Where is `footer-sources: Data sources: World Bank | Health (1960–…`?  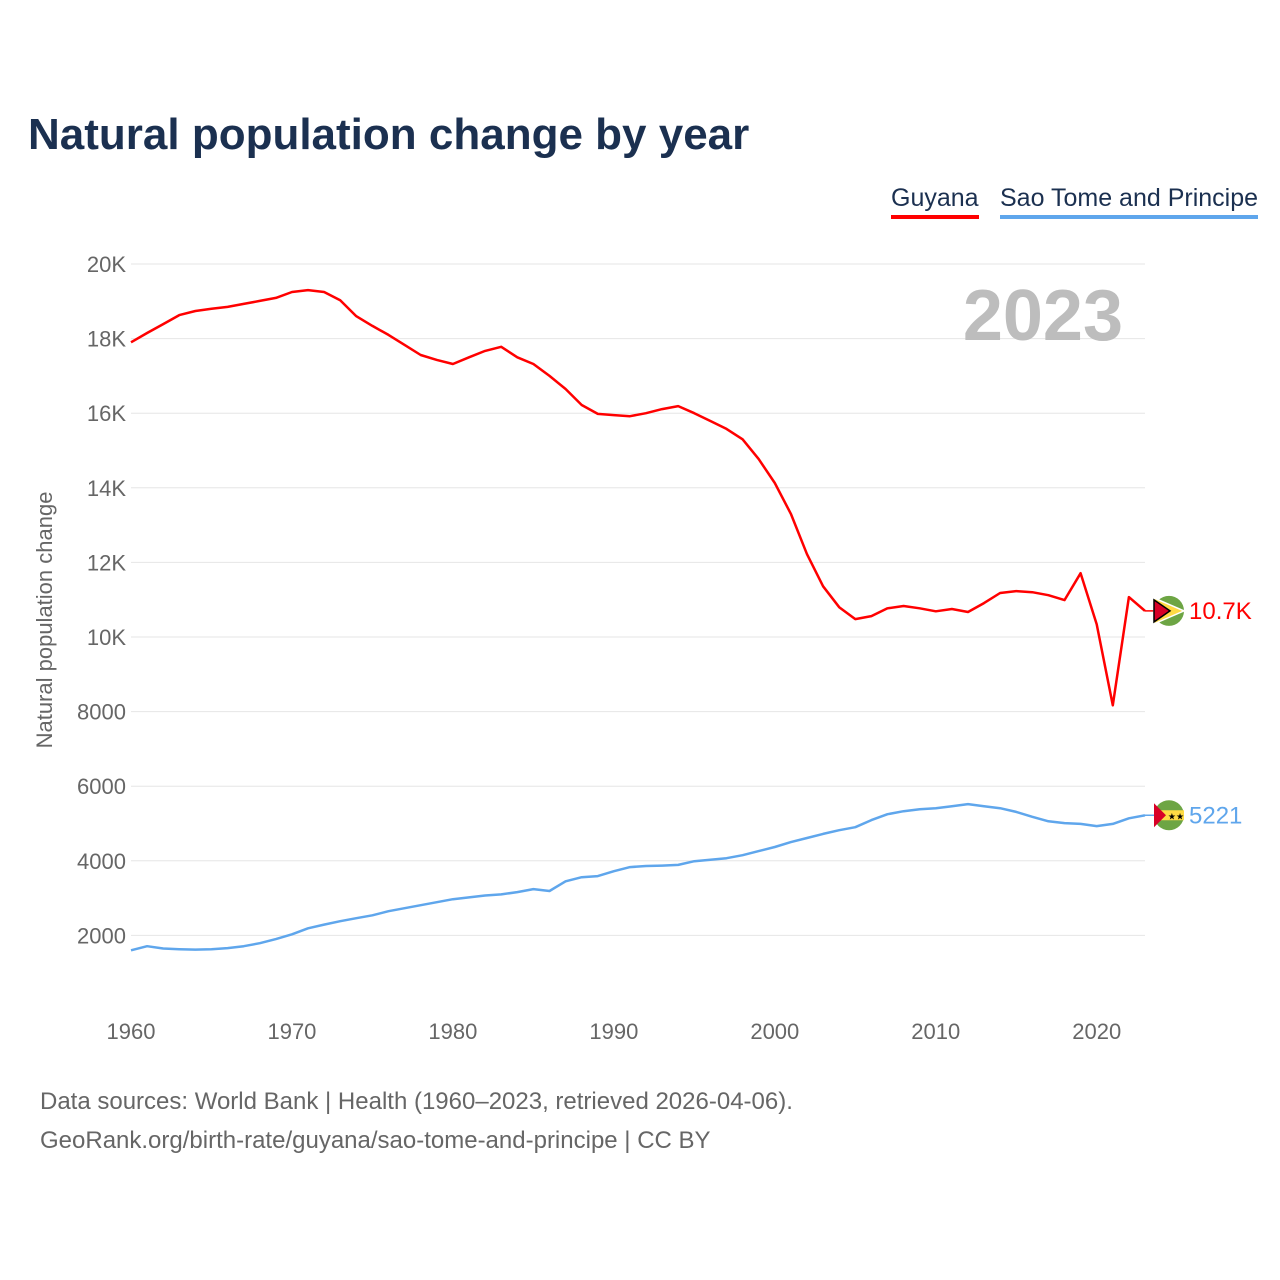
footer-sources: Data sources: World Bank | Health (1960–… is located at coordinates (416, 1101).